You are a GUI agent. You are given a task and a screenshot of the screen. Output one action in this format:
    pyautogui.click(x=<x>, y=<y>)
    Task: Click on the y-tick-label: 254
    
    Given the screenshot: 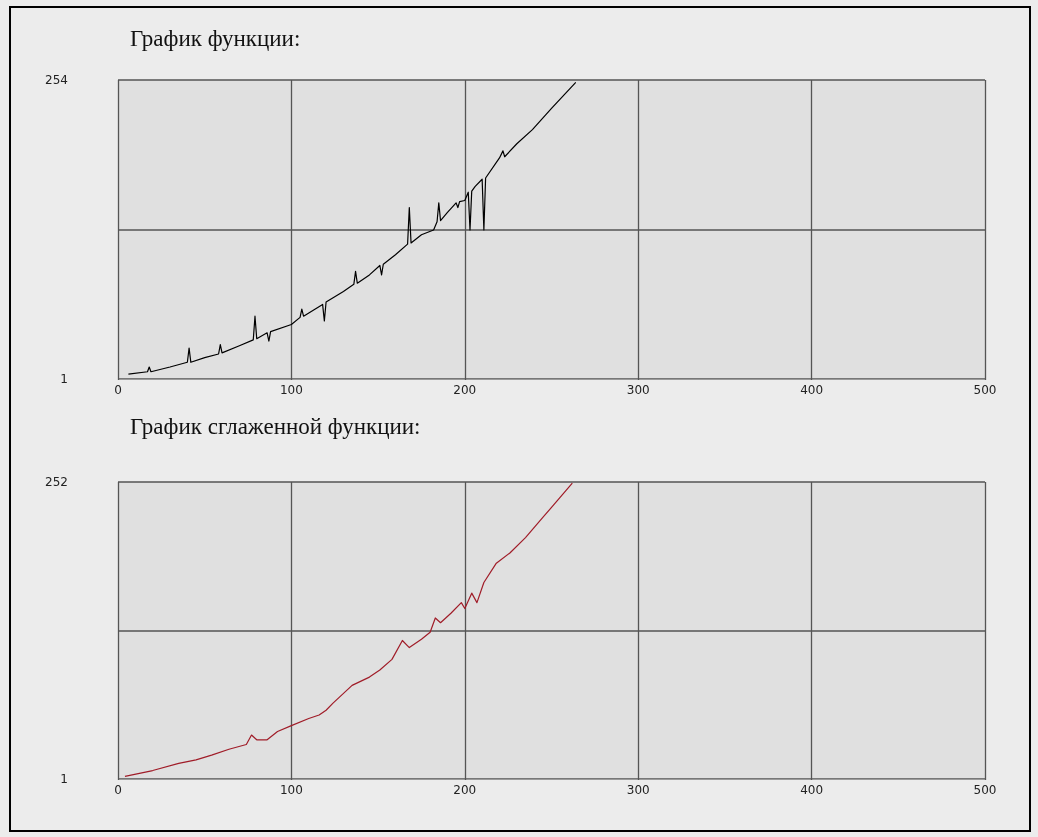 What is the action you would take?
    pyautogui.click(x=56, y=80)
    